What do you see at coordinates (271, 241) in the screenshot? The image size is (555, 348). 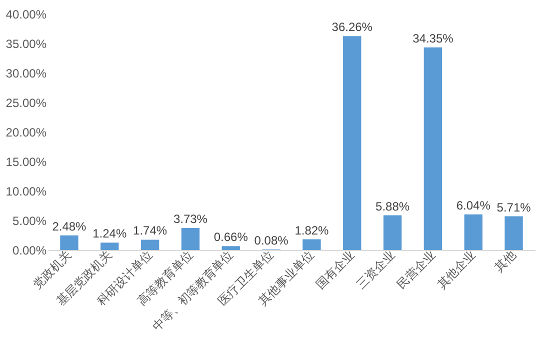 I see `data-label: 0.08%` at bounding box center [271, 241].